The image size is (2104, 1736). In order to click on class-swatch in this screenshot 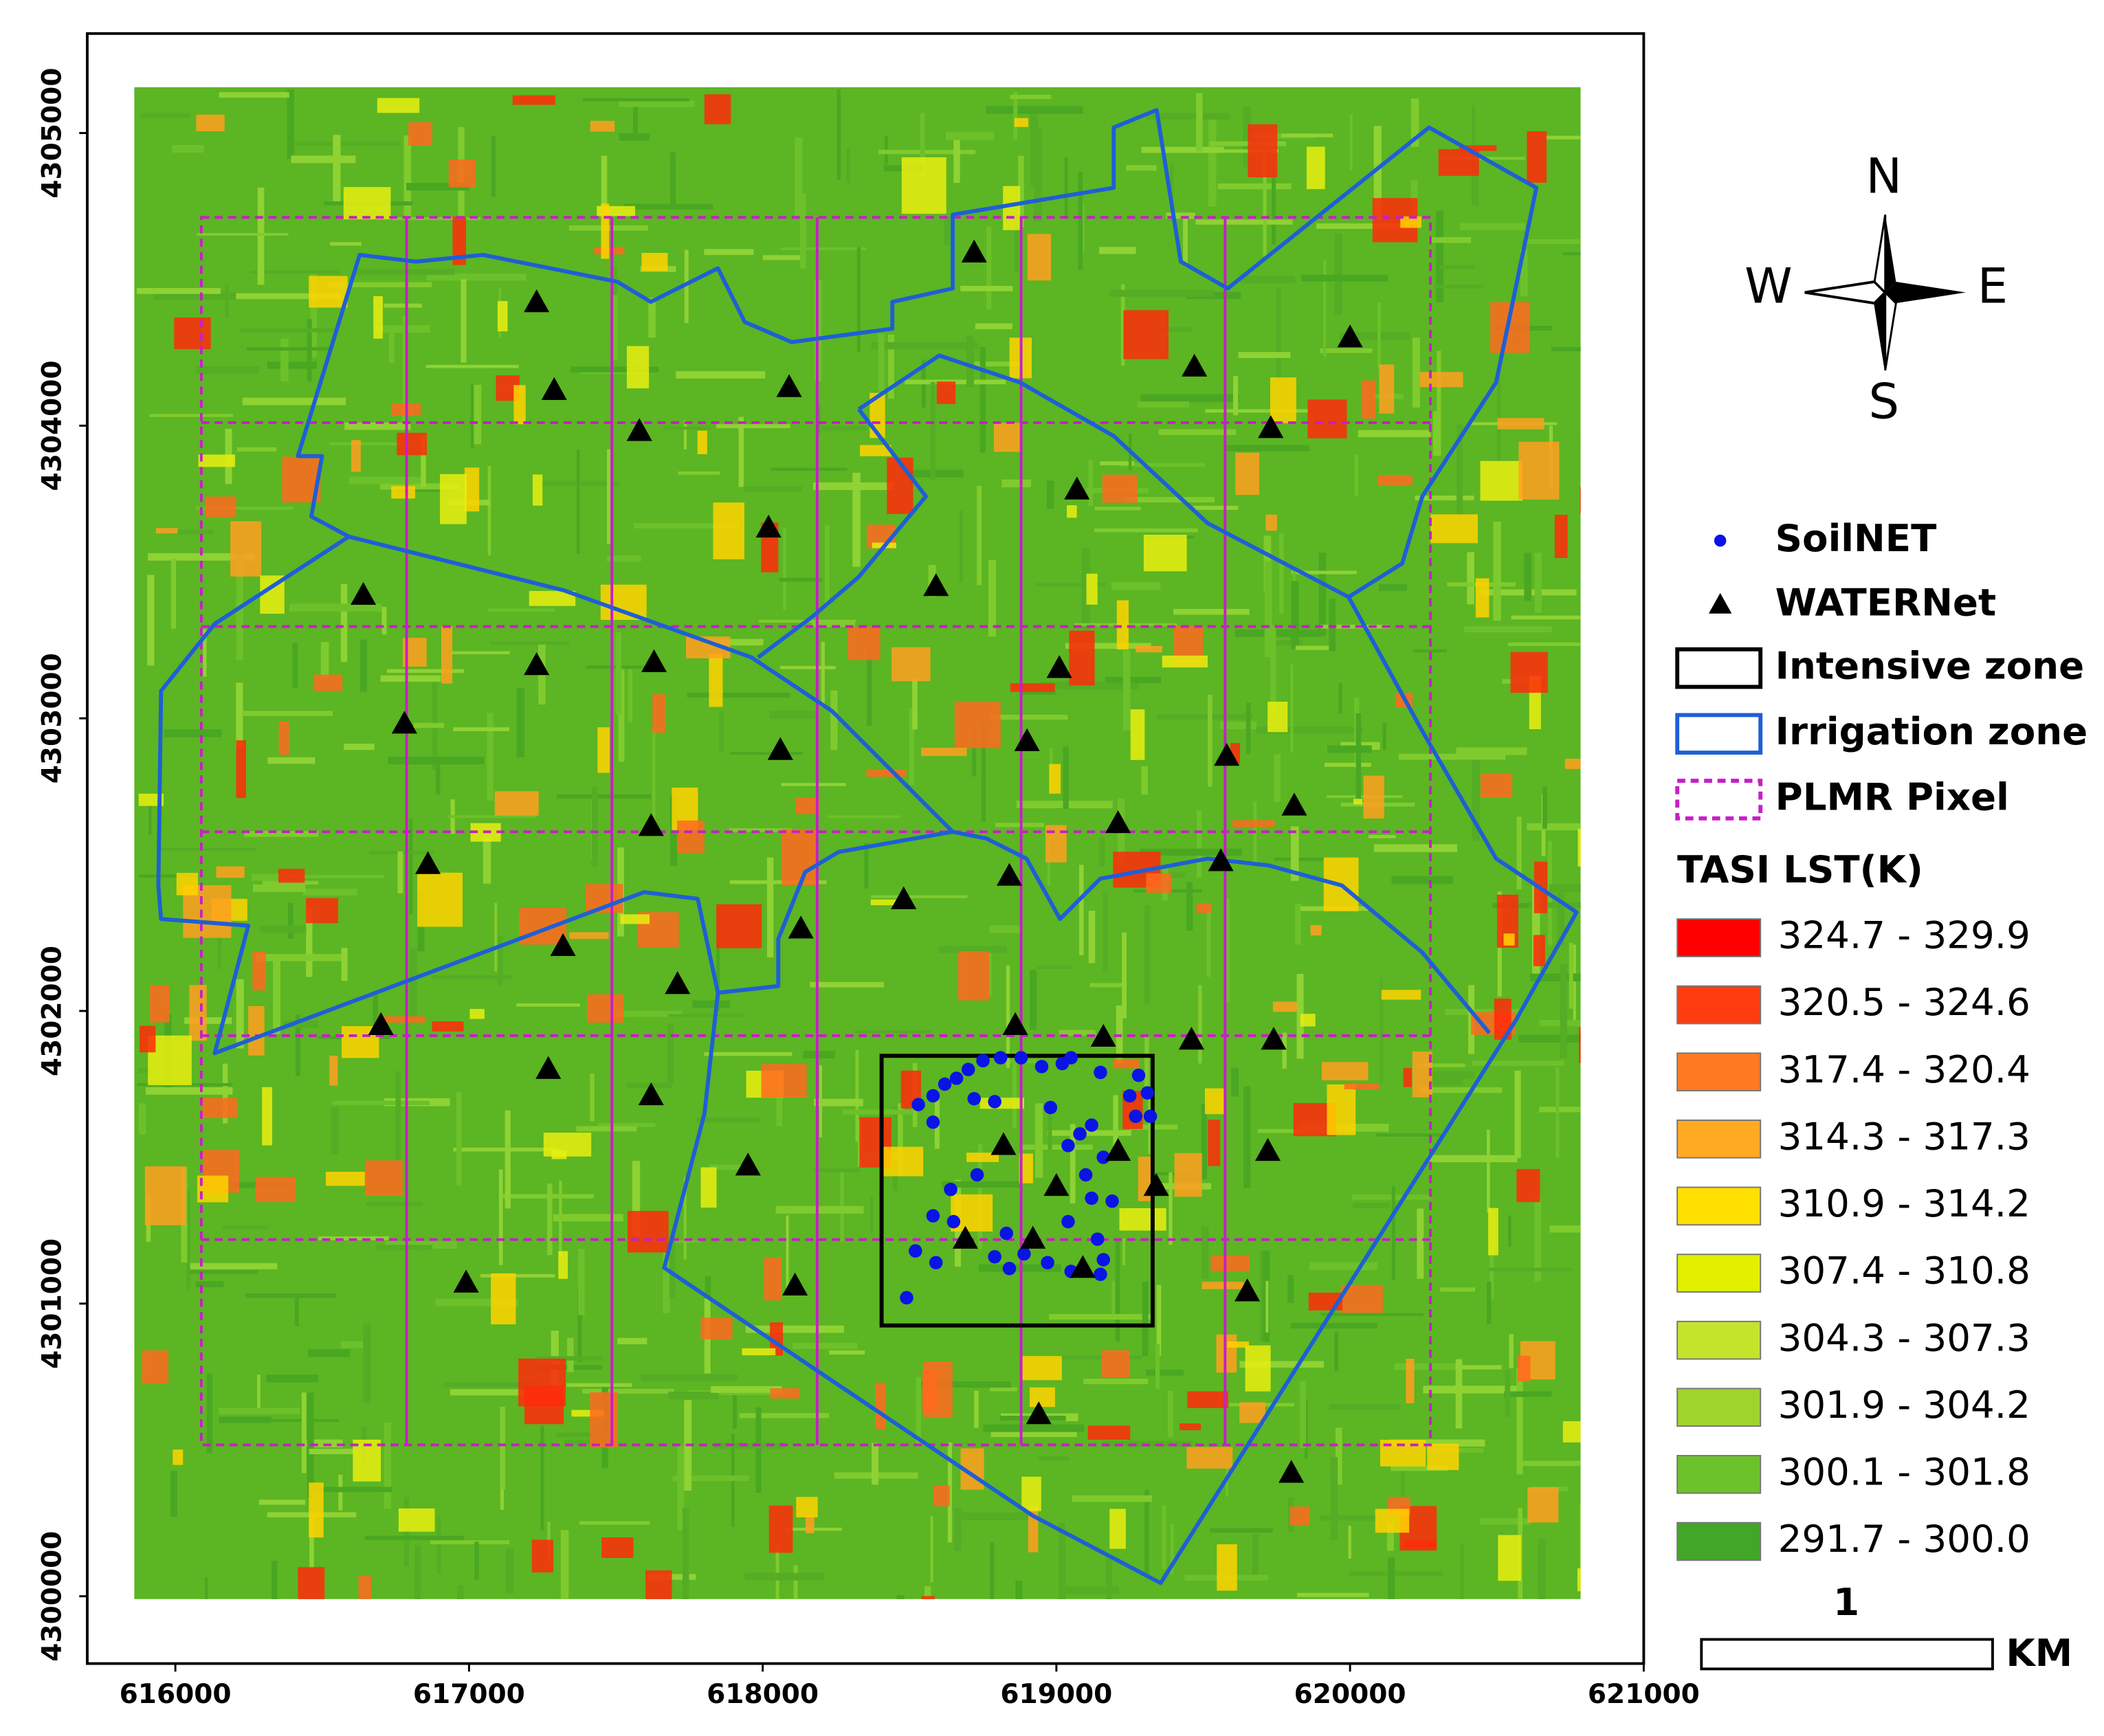, I will do `click(1719, 1541)`.